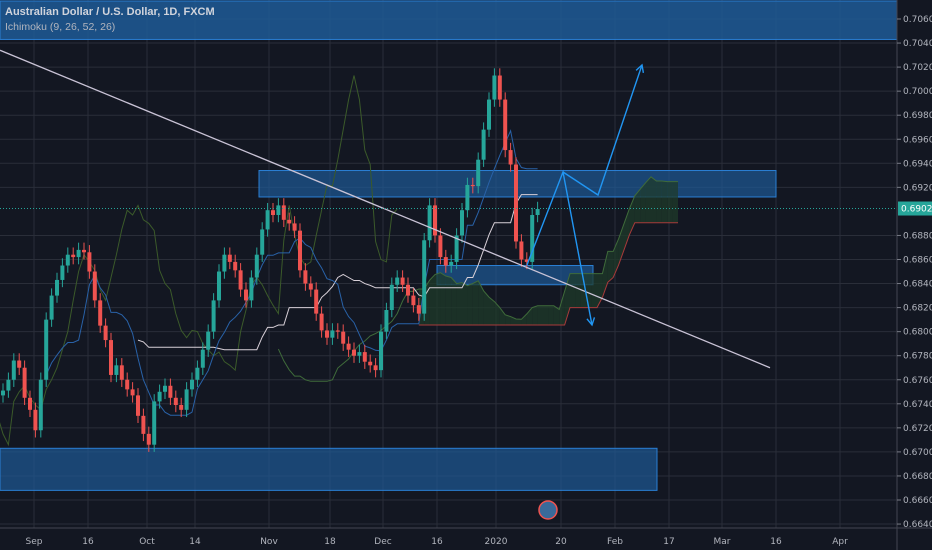 The width and height of the screenshot is (932, 550). I want to click on time-tick-label: Sep, so click(34, 542).